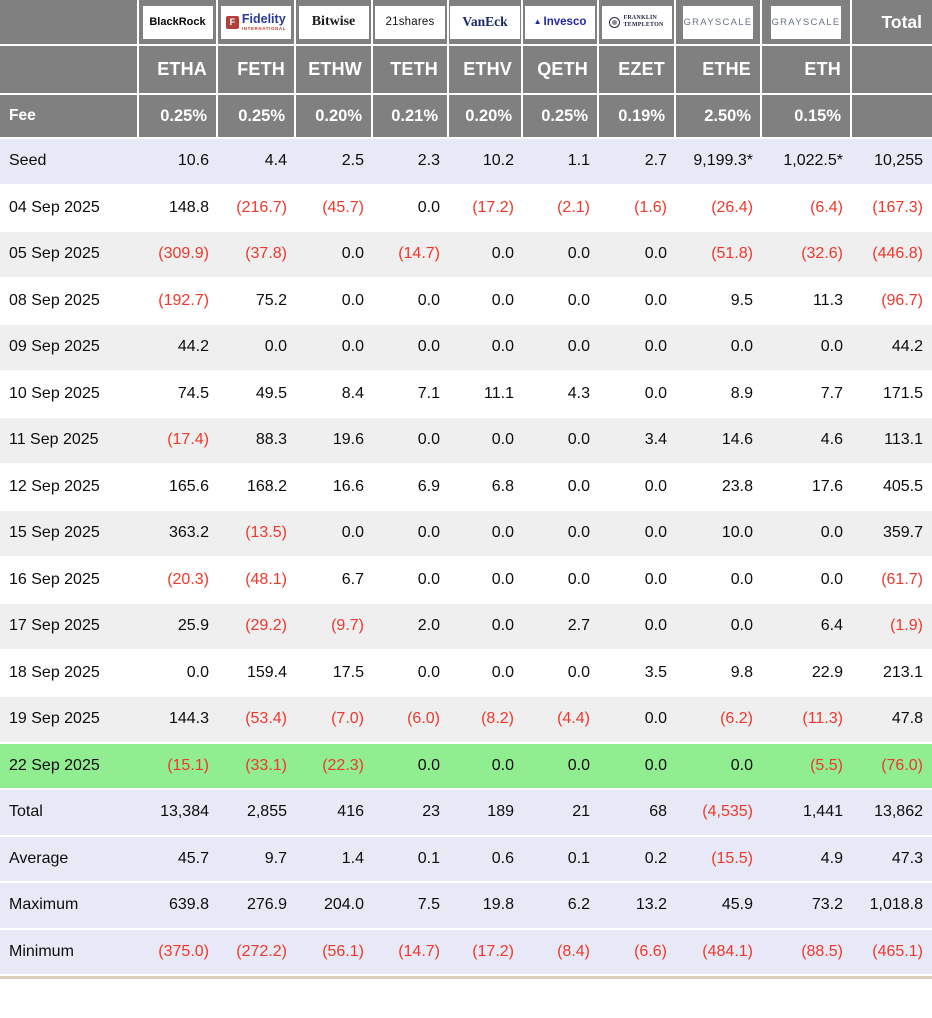 The height and width of the screenshot is (1018, 932). Describe the element at coordinates (178, 348) in the screenshot. I see `flow-cell: 44.2` at that location.